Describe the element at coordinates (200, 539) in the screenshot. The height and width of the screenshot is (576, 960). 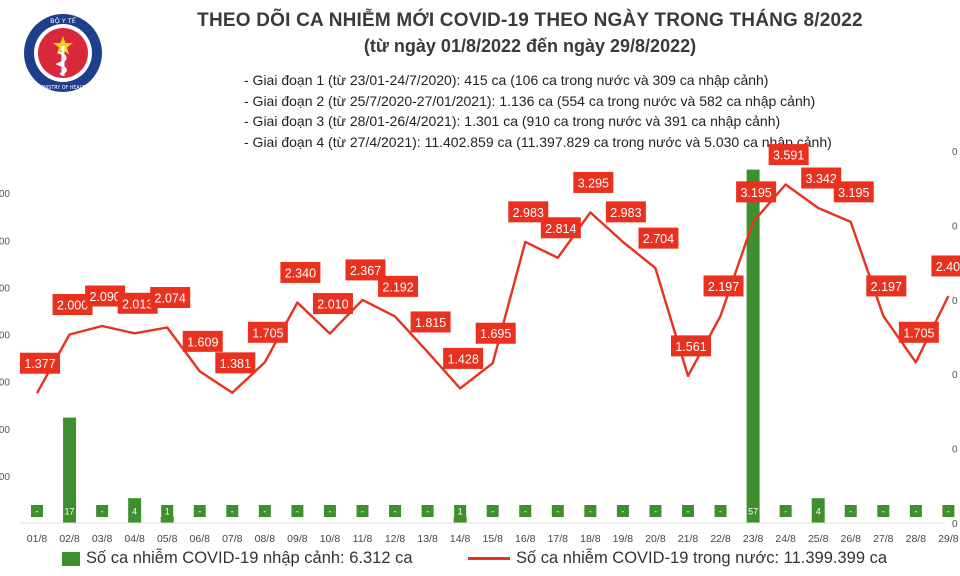
I see `x-axis-tick-label: 06/8` at that location.